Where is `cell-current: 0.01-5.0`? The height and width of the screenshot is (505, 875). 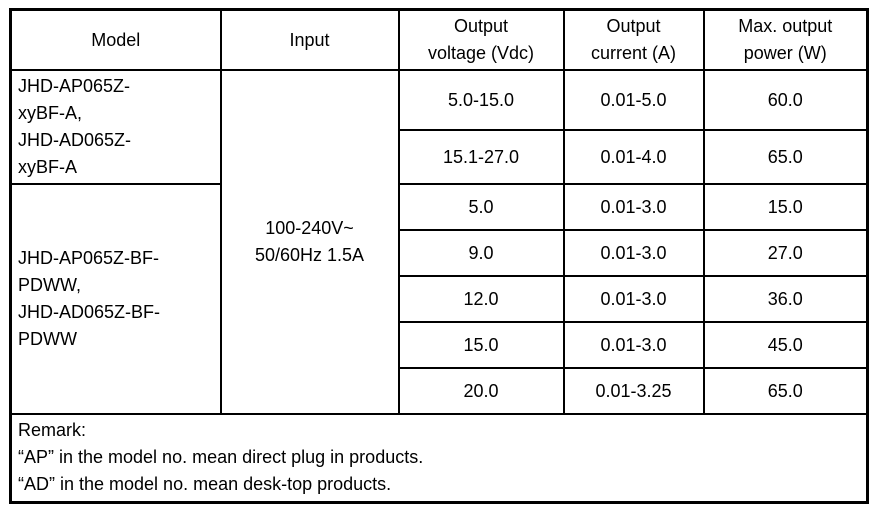 cell-current: 0.01-5.0 is located at coordinates (633, 100).